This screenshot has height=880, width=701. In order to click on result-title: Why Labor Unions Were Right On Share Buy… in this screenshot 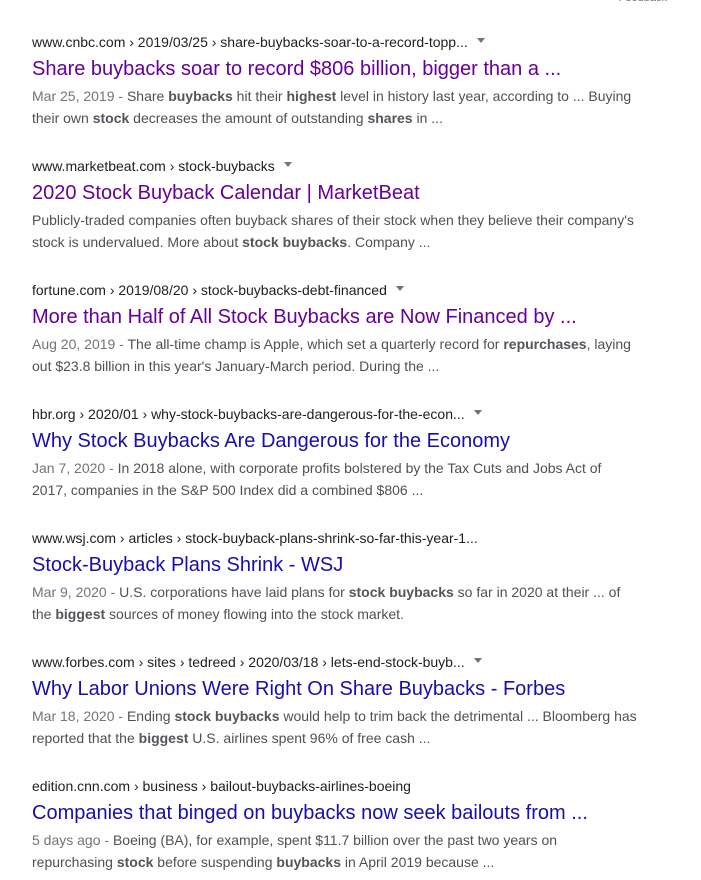, I will do `click(299, 689)`.